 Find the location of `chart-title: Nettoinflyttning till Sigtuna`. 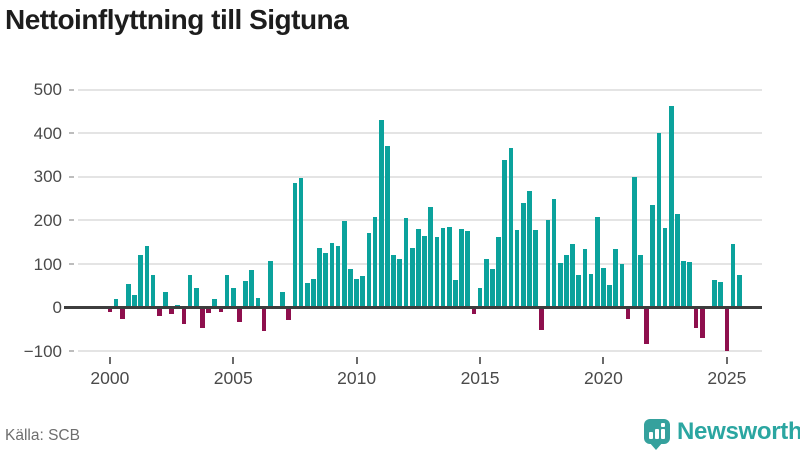

chart-title: Nettoinflyttning till Sigtuna is located at coordinates (177, 19).